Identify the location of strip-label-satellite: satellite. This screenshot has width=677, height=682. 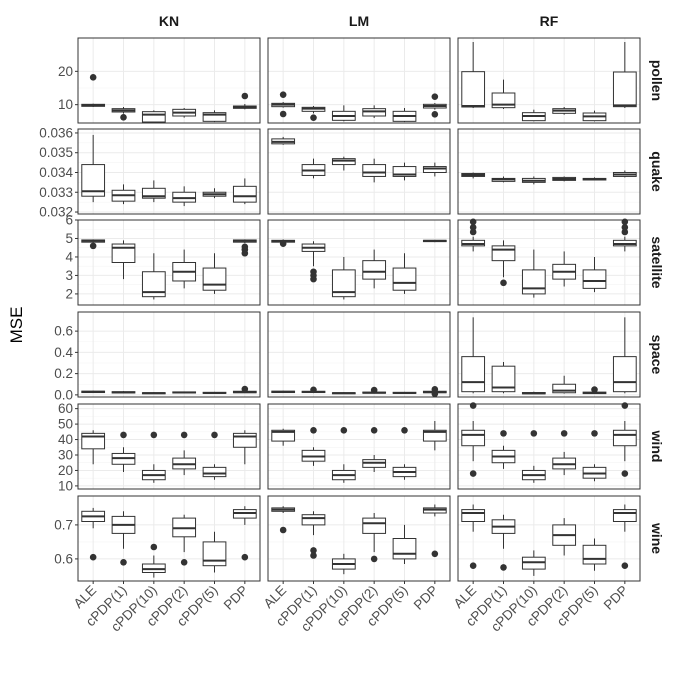
(657, 262).